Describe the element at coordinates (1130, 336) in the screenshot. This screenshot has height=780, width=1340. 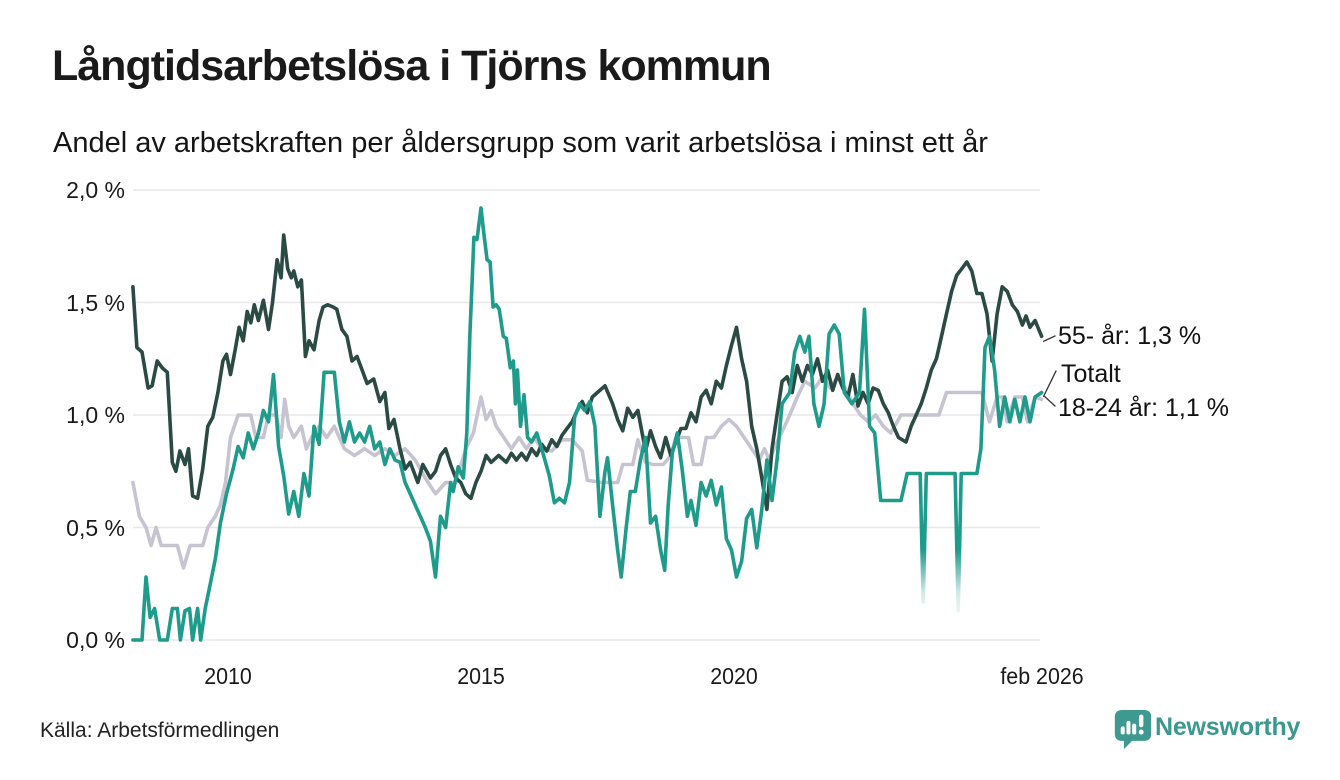
I see `series-end-label-55: 55- år: 1,3 %` at that location.